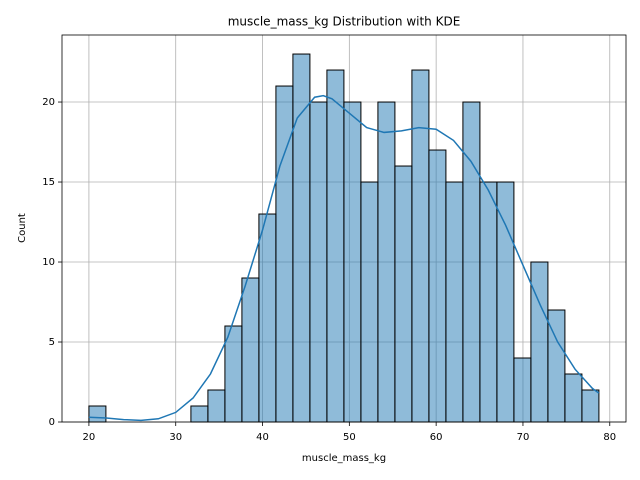  I want to click on y-tick-label: 5, so click(52, 342).